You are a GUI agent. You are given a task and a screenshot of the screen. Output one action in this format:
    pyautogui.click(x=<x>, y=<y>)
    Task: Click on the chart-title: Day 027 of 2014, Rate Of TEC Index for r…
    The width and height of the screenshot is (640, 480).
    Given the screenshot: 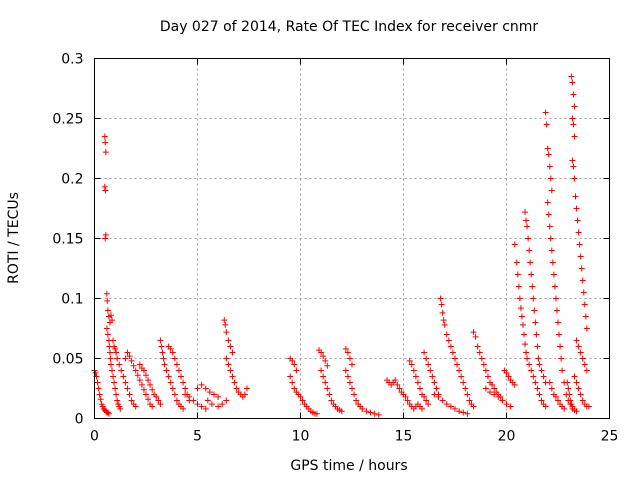 What is the action you would take?
    pyautogui.click(x=349, y=27)
    